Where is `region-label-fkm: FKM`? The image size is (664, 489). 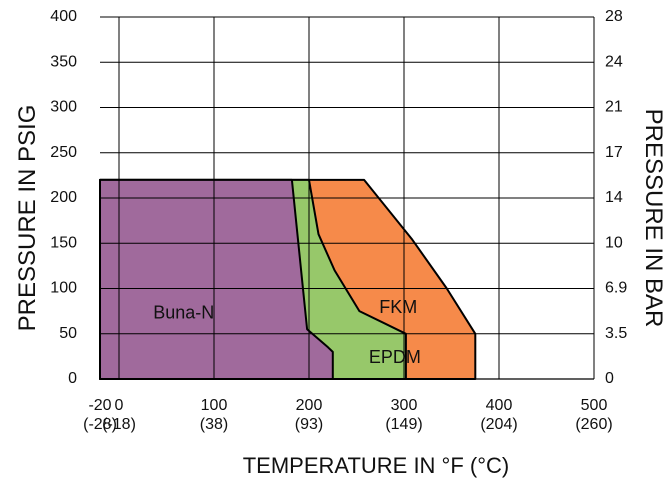
region-label-fkm: FKM is located at coordinates (398, 307).